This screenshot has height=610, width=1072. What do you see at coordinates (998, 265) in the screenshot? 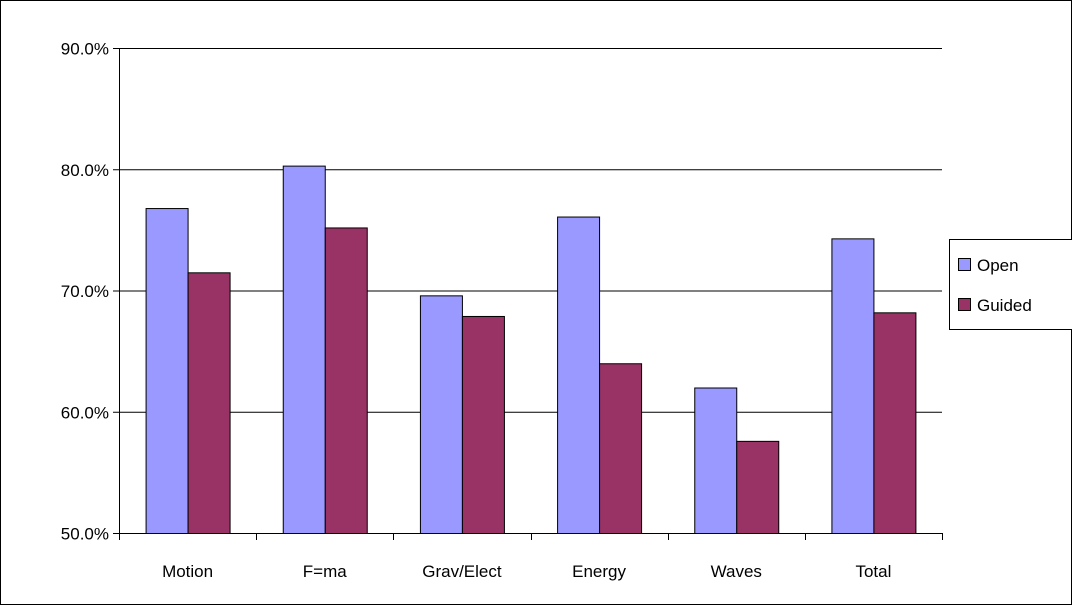
I see `legend-label-open: Open` at bounding box center [998, 265].